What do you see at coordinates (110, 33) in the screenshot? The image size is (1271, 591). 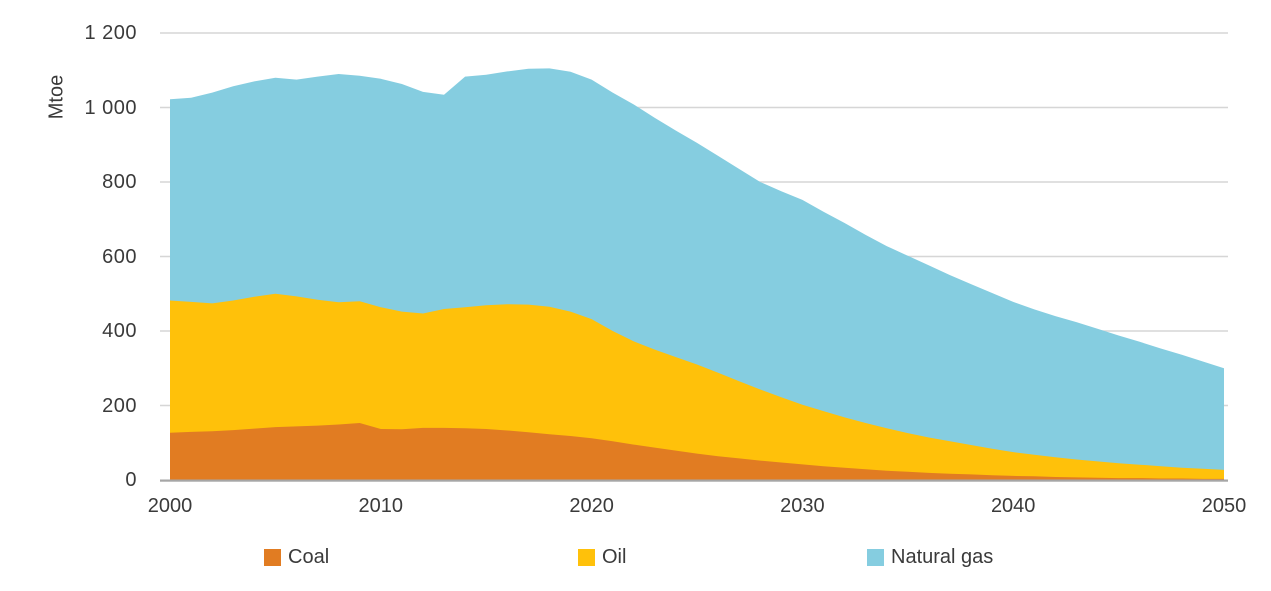 I see `y-tick-label-1200: 1 200` at bounding box center [110, 33].